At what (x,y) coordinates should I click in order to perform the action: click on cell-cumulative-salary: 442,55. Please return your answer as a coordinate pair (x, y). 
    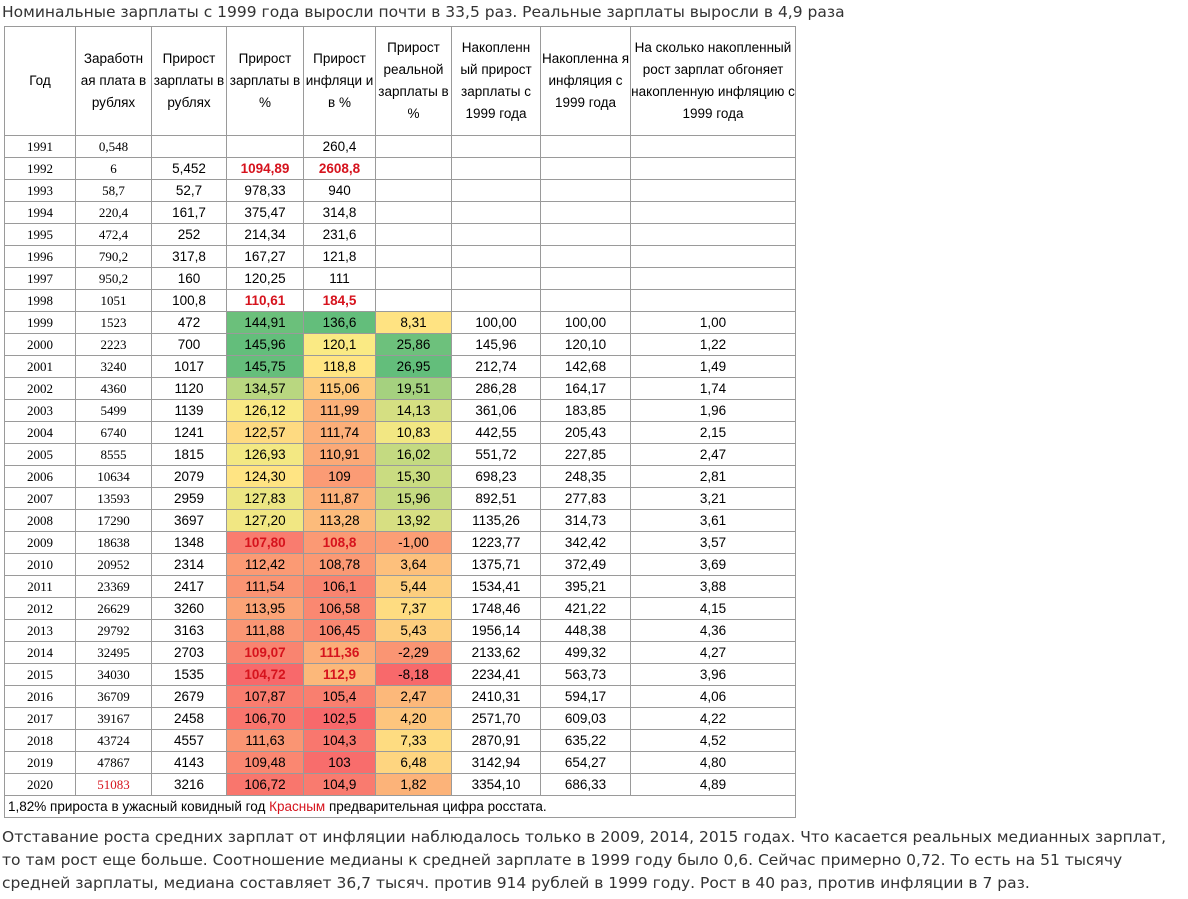
    Looking at the image, I should click on (496, 432).